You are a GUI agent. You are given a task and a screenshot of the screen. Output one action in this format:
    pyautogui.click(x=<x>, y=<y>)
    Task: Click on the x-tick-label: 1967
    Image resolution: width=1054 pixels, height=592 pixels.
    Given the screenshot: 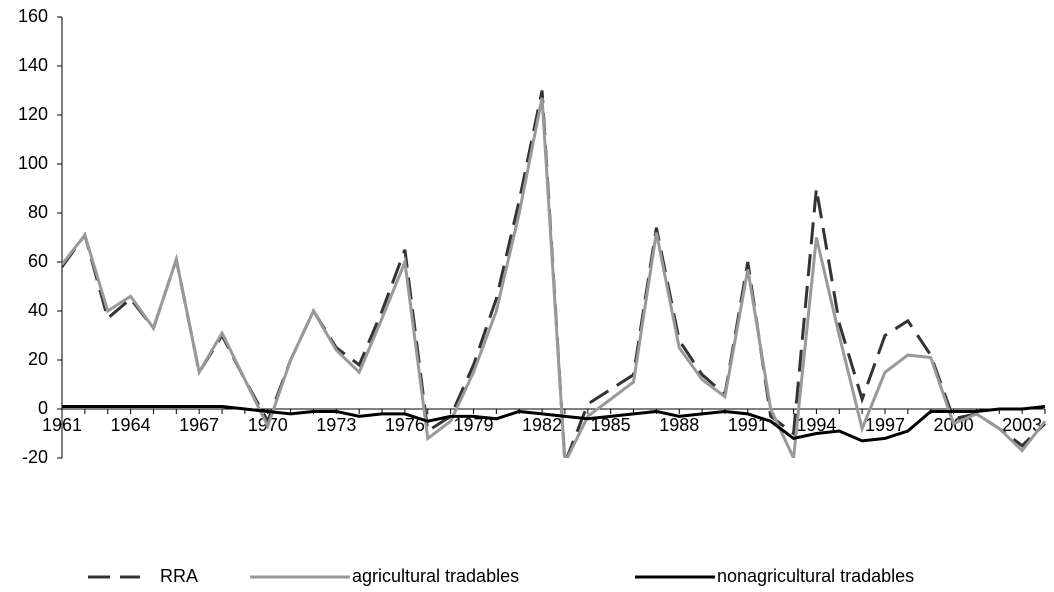 What is the action you would take?
    pyautogui.click(x=199, y=425)
    